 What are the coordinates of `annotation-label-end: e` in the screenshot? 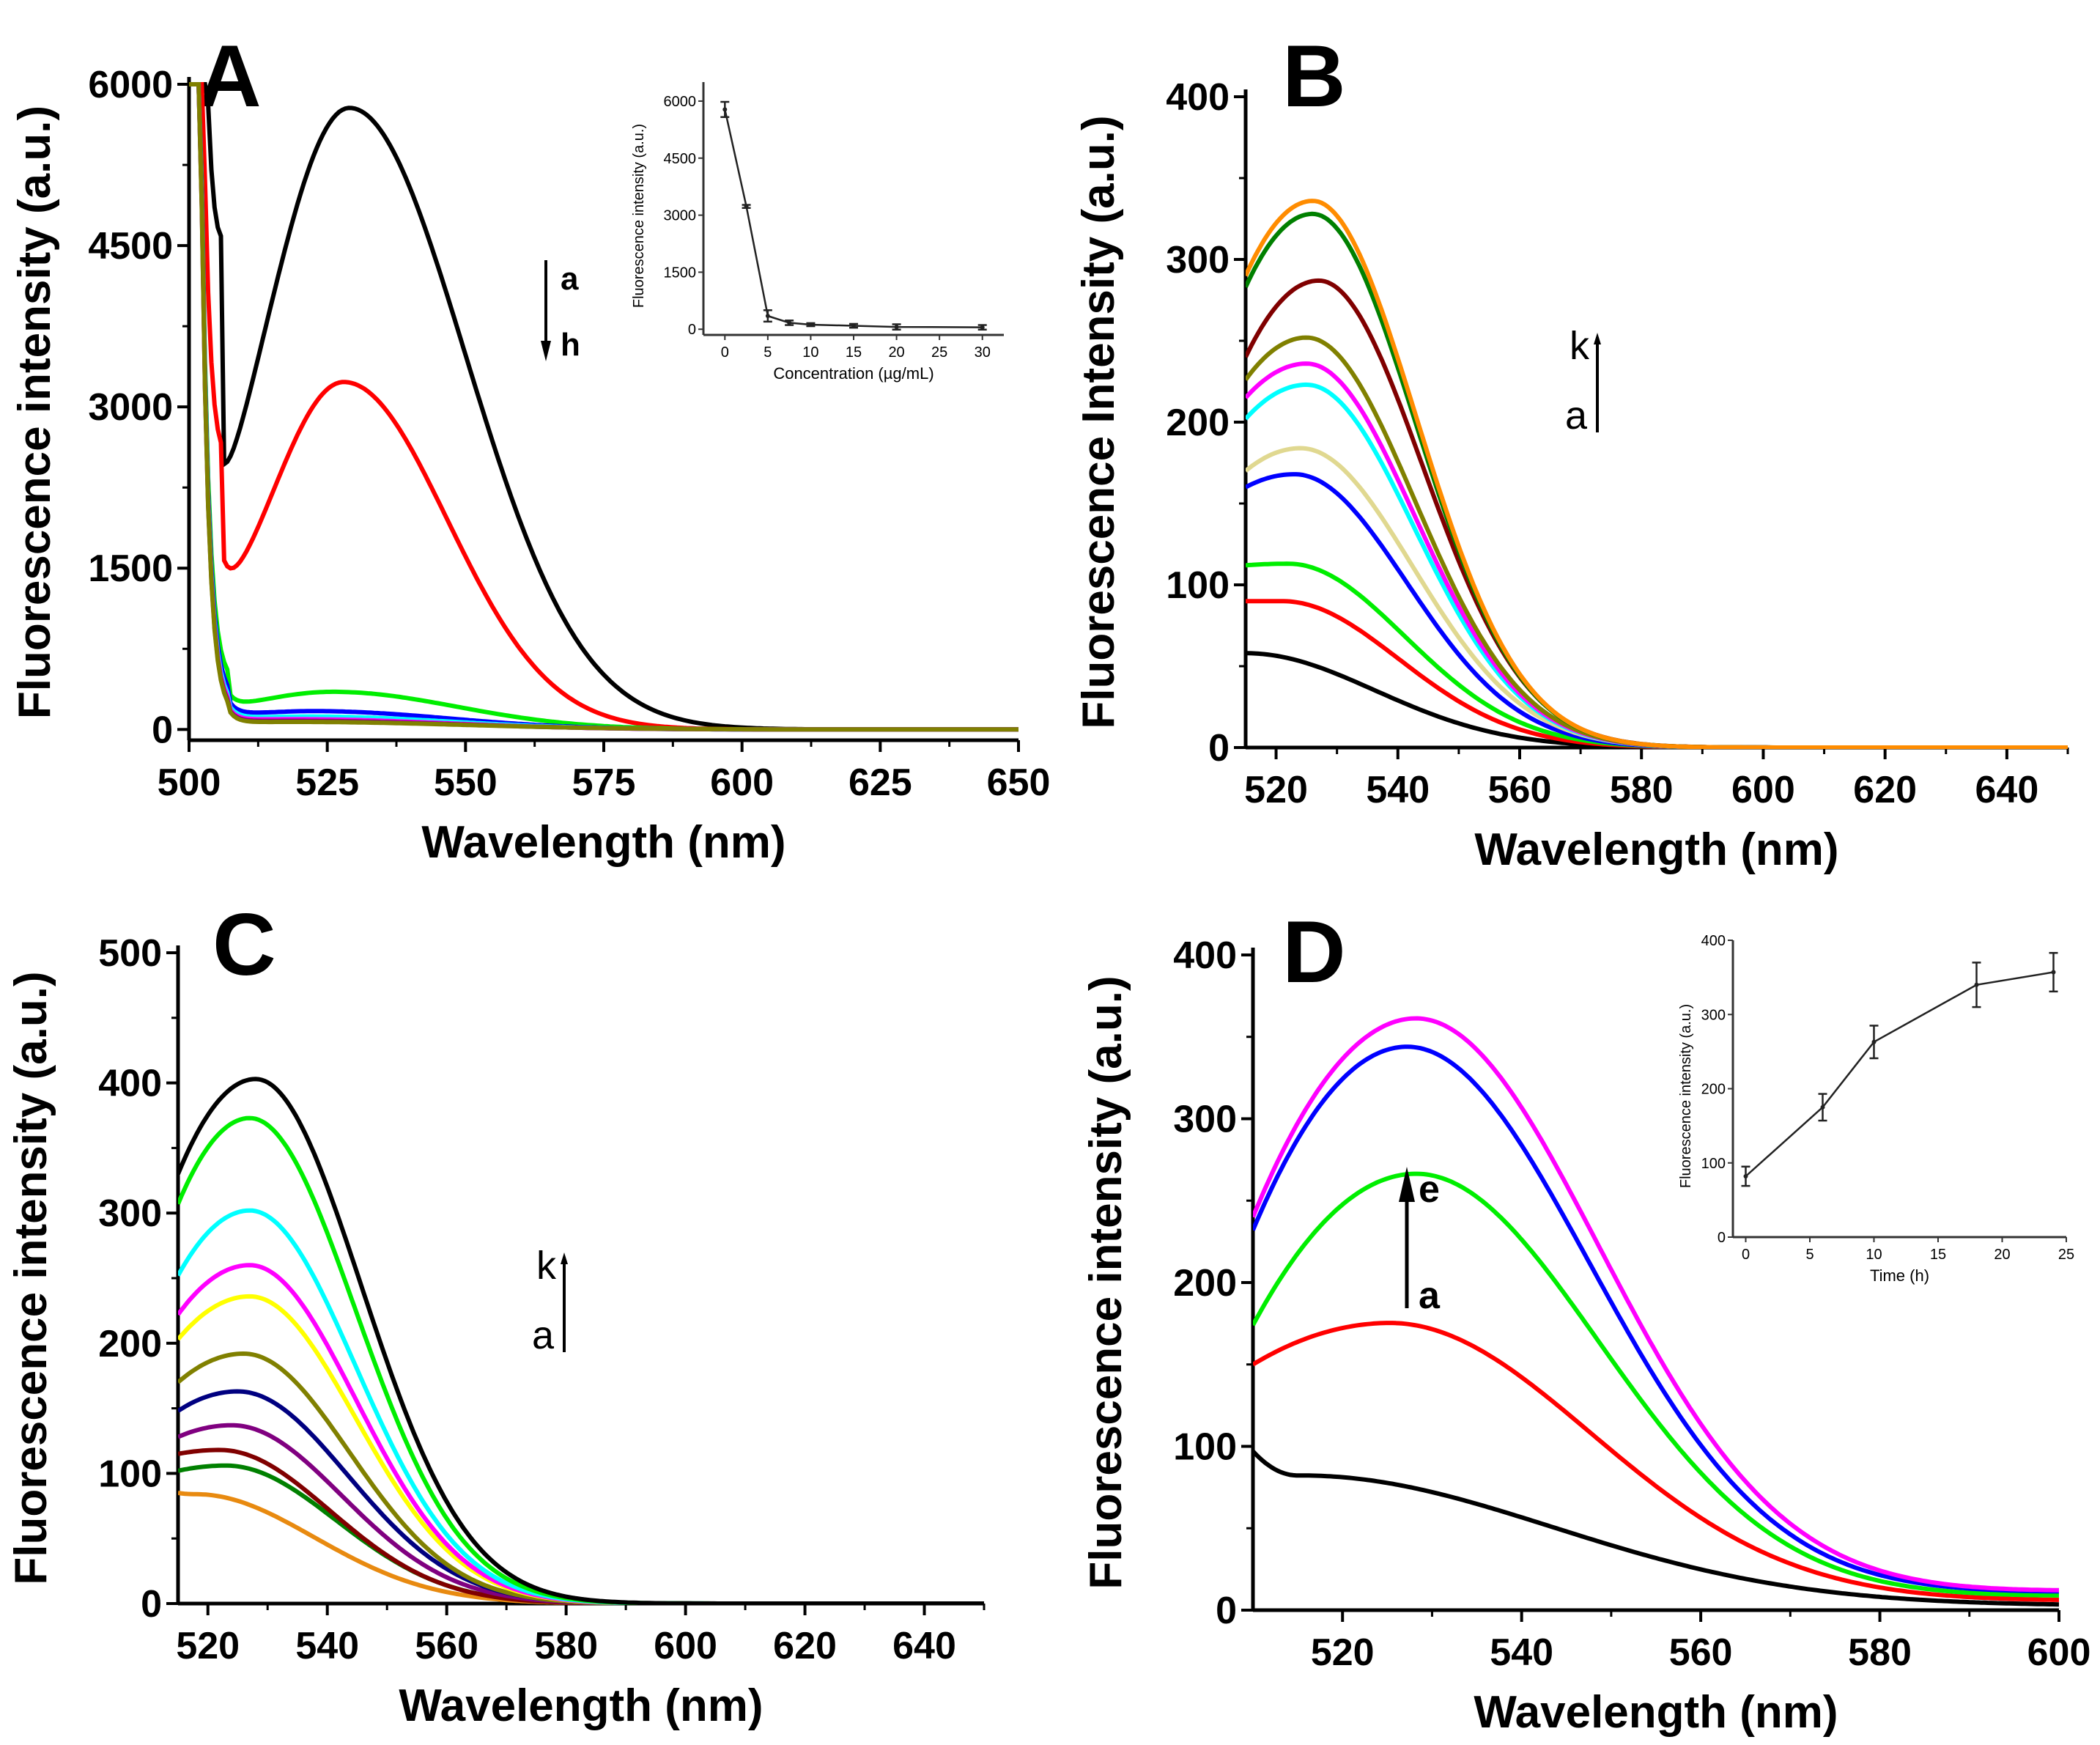 It's located at (1429, 1189).